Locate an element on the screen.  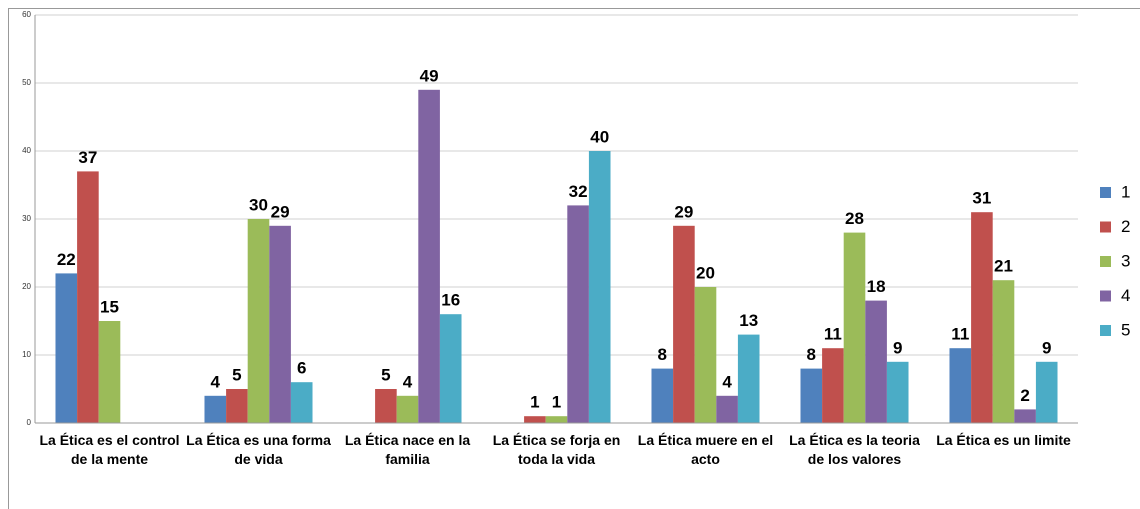
x-tick-label: La Ética es el control de la mente is located at coordinates (109, 449).